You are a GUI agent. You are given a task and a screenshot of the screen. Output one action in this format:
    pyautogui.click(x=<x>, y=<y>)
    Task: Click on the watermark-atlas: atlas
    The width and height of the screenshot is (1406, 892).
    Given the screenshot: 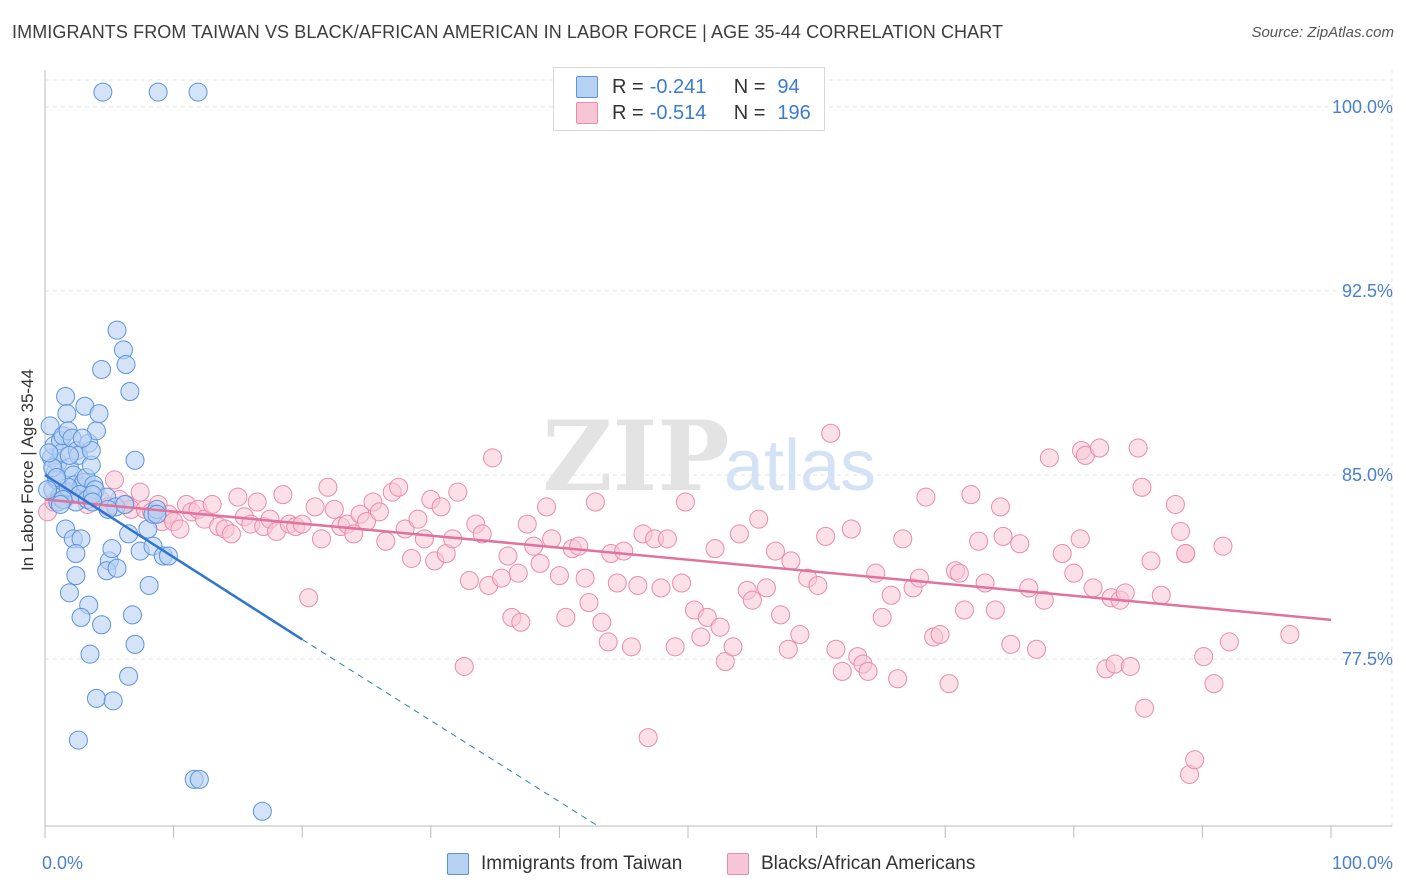 What is the action you would take?
    pyautogui.click(x=800, y=466)
    